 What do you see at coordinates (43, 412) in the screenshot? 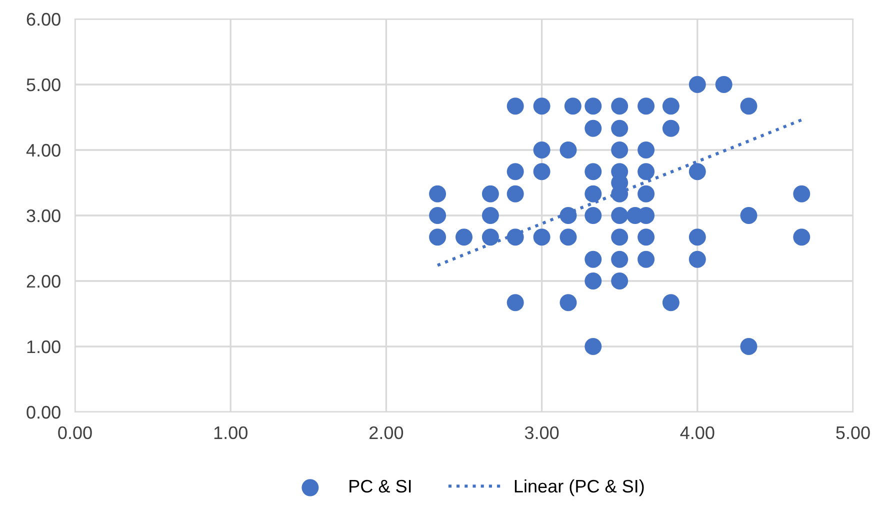
I see `y-tick-label: 0.00` at bounding box center [43, 412].